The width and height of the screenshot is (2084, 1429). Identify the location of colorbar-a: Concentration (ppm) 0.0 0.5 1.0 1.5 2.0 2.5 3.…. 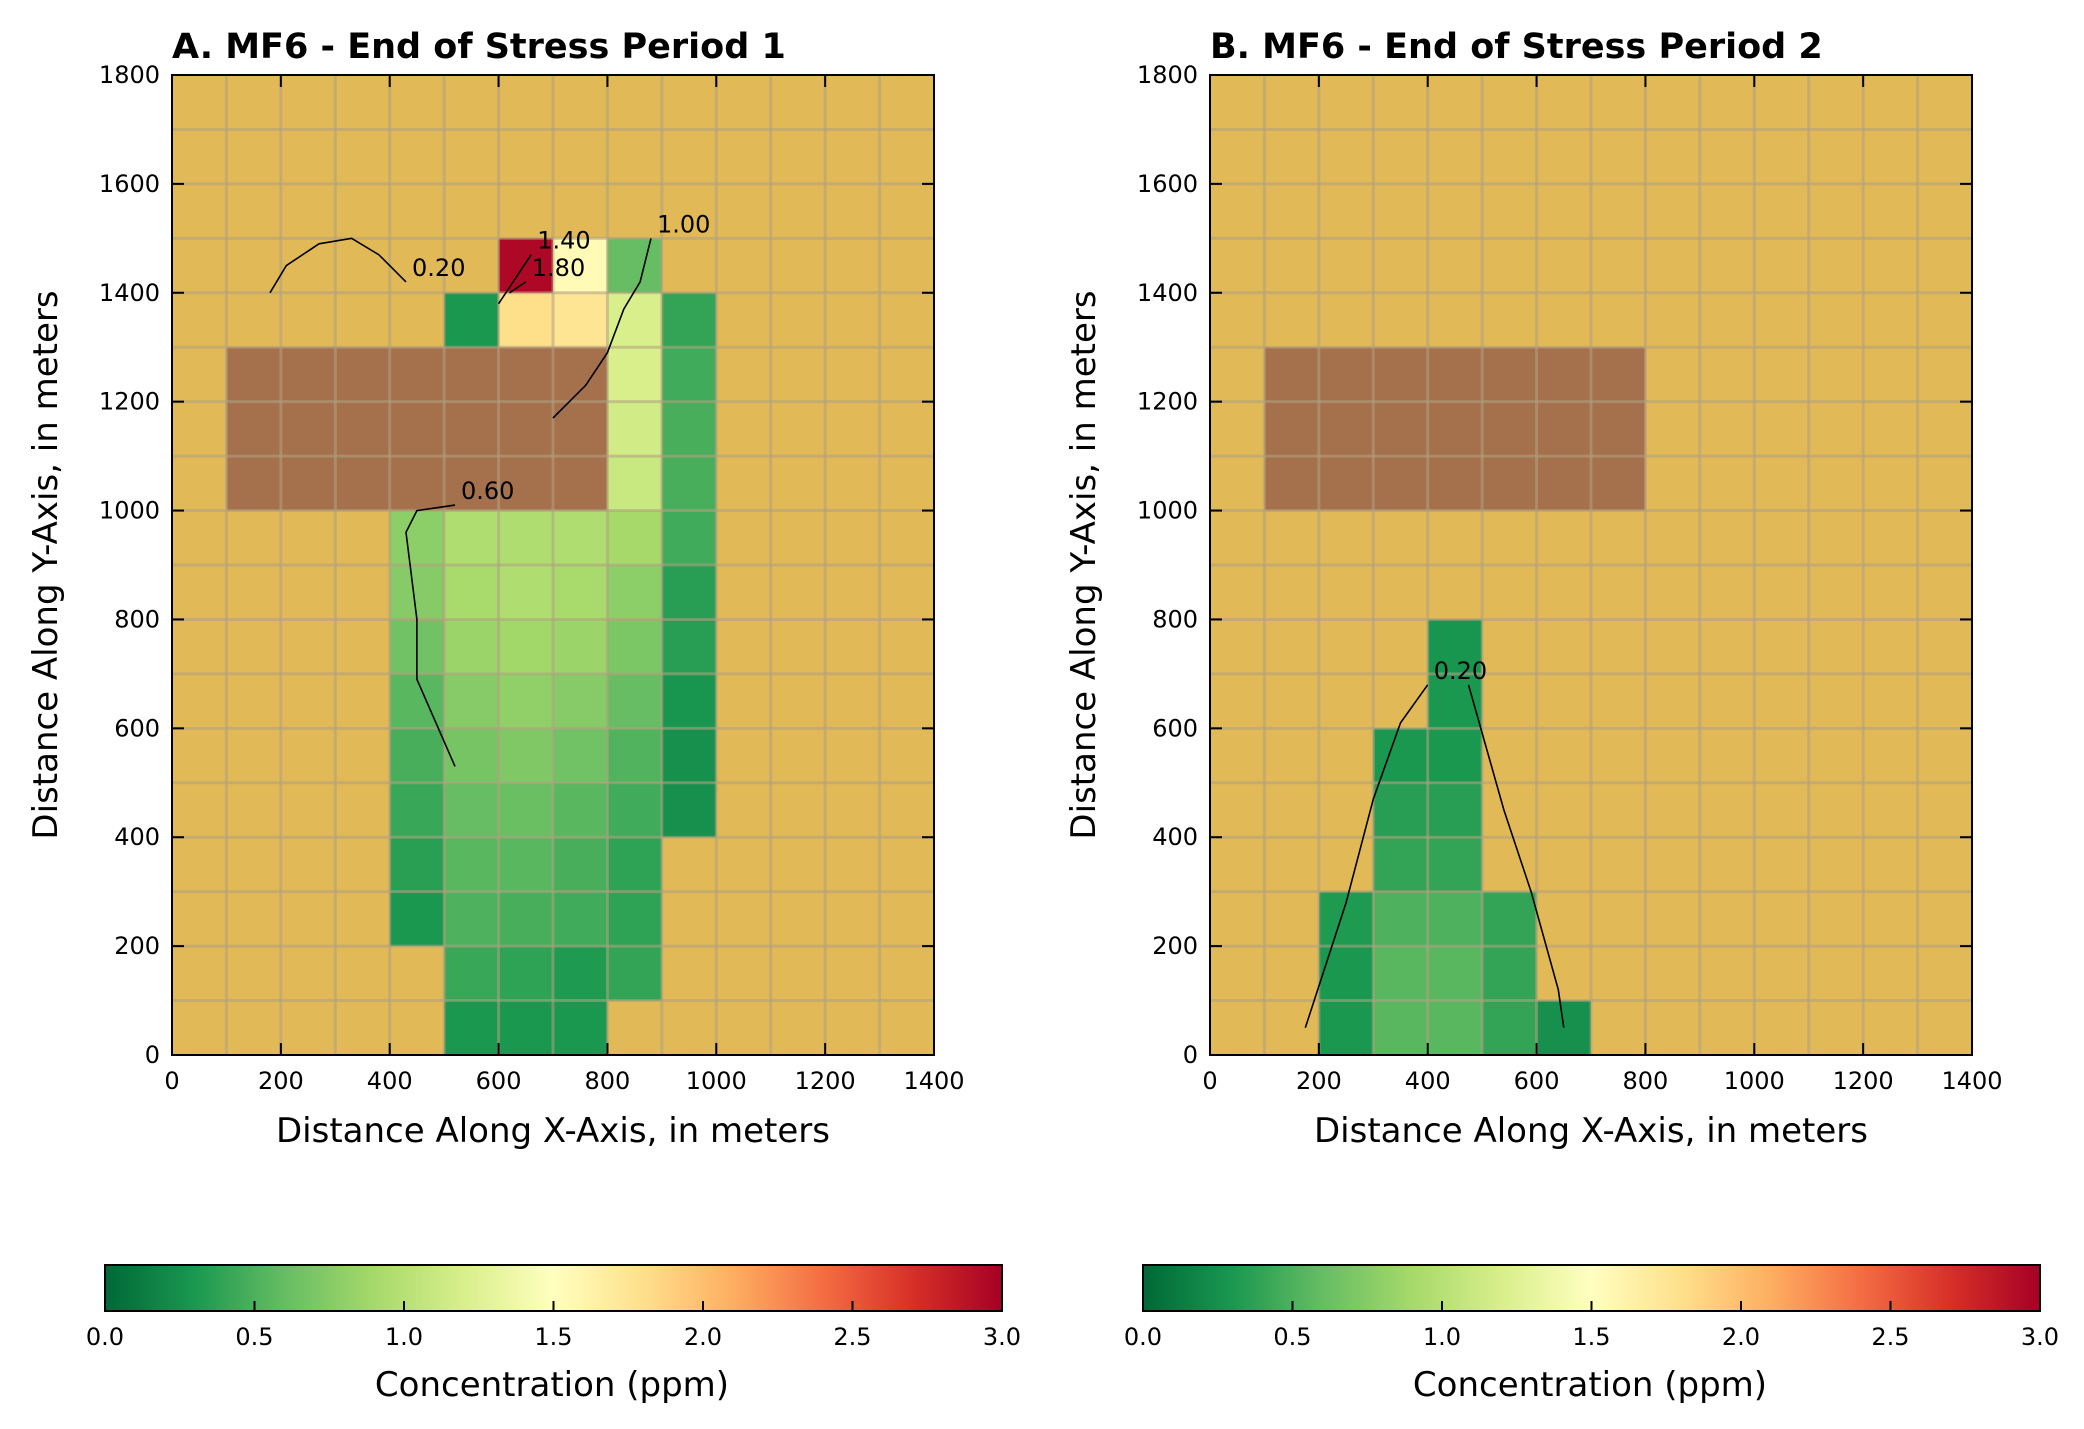
(553, 1334).